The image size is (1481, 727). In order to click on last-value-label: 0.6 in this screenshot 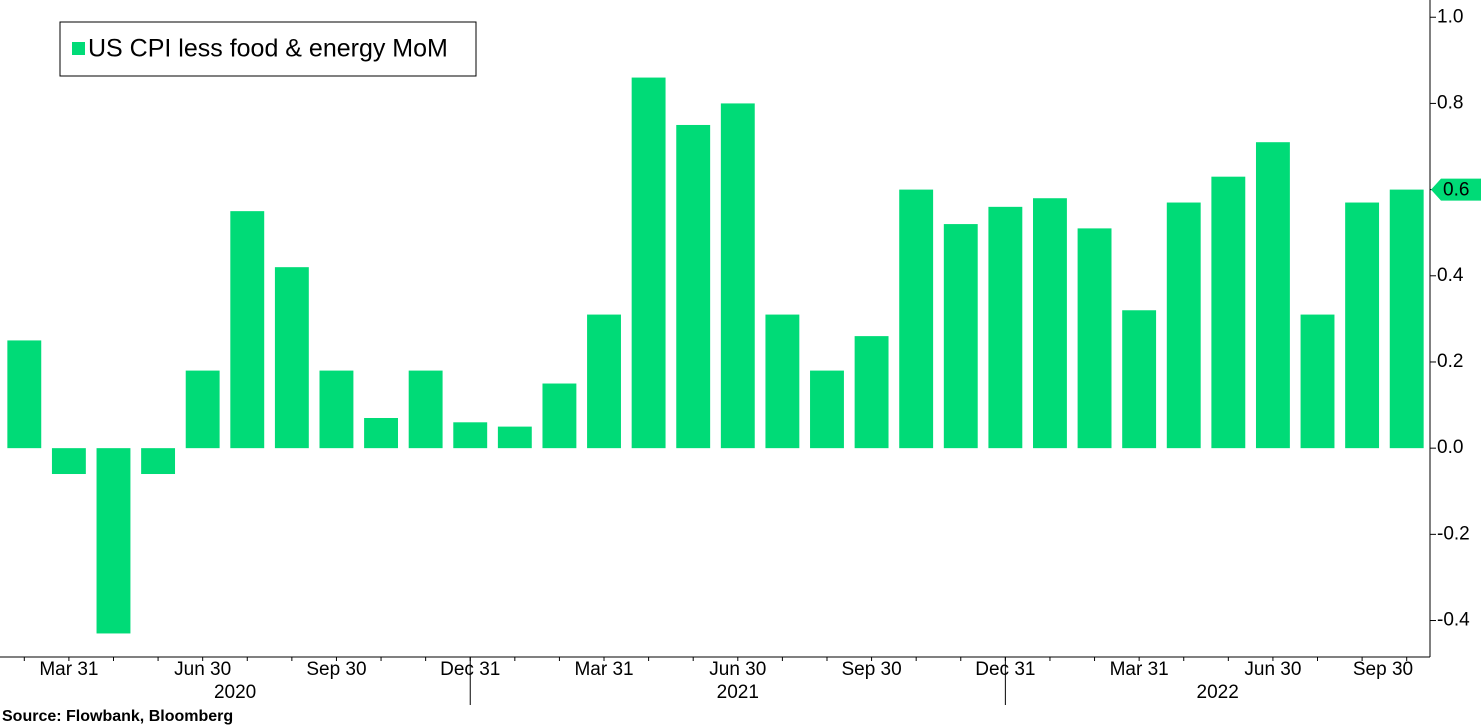, I will do `click(1456, 190)`.